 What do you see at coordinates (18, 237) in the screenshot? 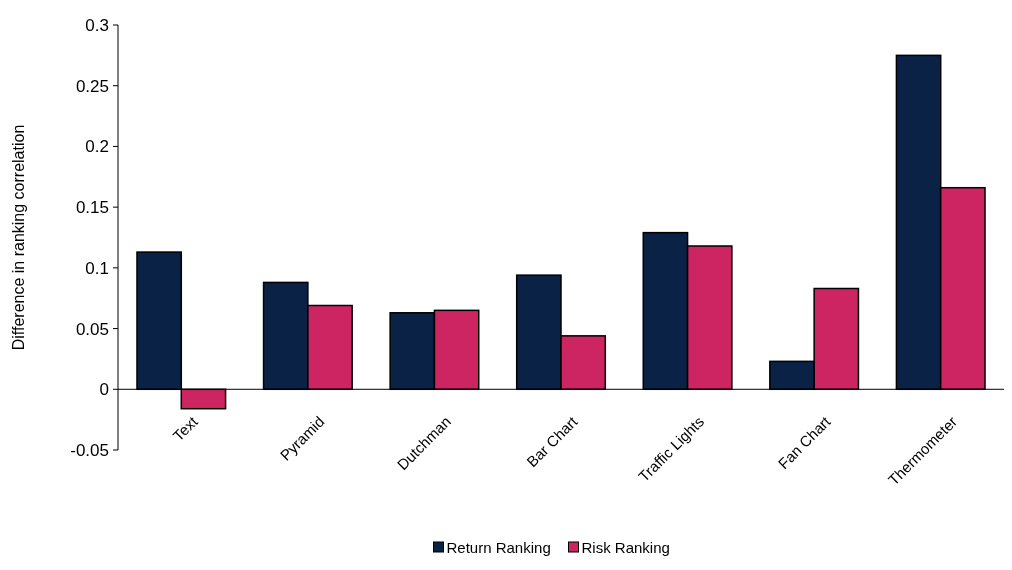
I see `y-axis-title: Difference in ranking correlation` at bounding box center [18, 237].